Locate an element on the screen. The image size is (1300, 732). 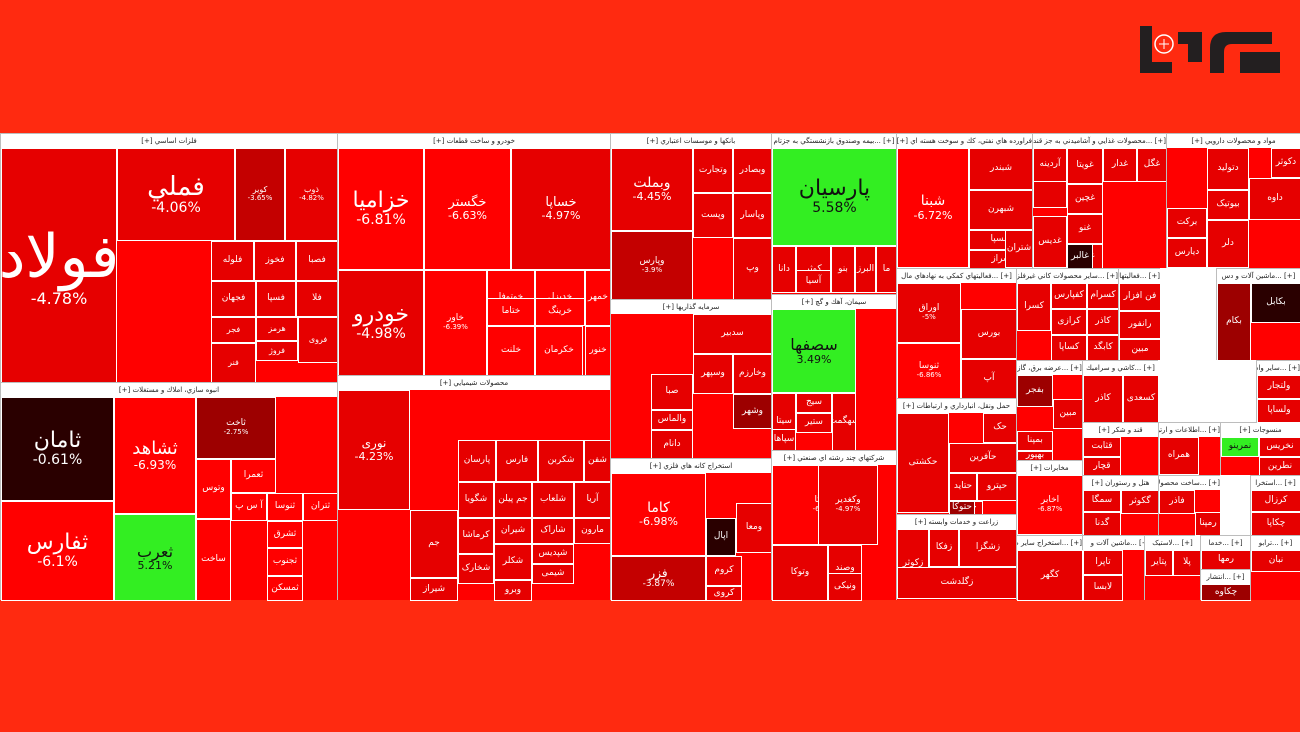
stock-tile: فروی is located at coordinates (318, 340).